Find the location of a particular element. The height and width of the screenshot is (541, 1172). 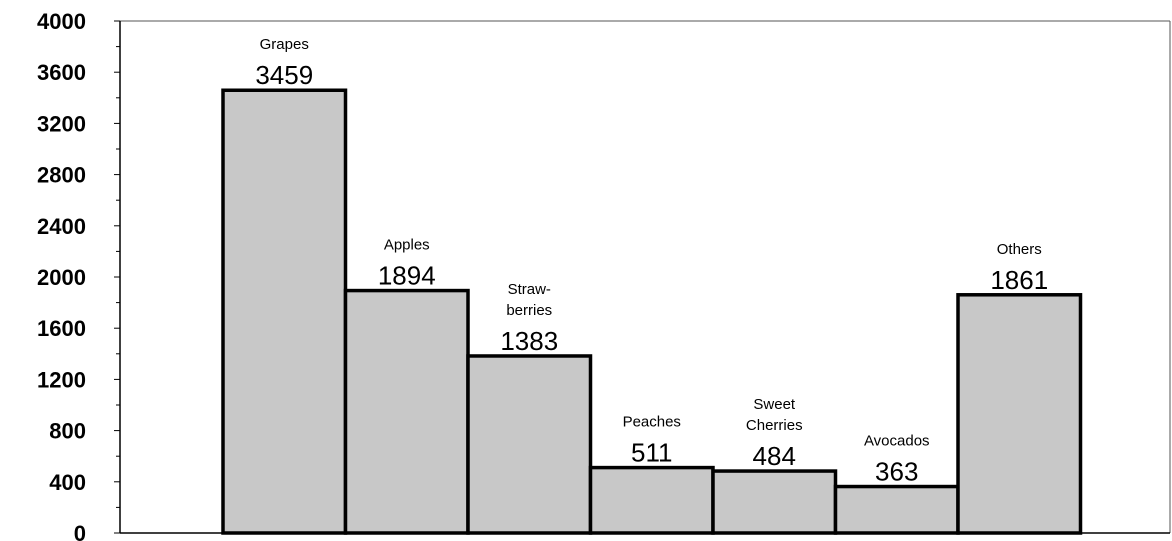

y-tick-label: 0 is located at coordinates (80, 531).